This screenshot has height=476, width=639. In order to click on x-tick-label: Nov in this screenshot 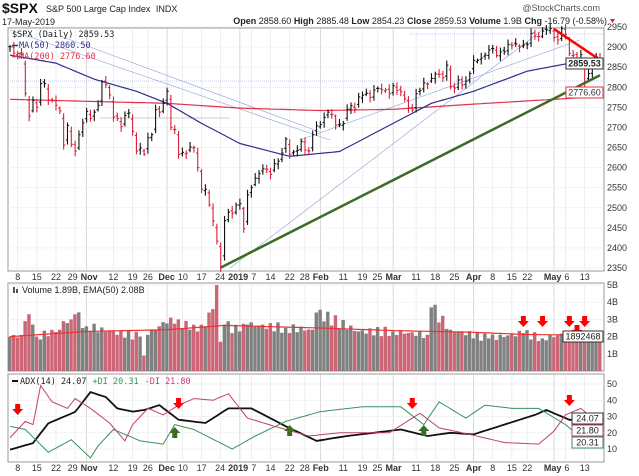, I will do `click(89, 277)`.